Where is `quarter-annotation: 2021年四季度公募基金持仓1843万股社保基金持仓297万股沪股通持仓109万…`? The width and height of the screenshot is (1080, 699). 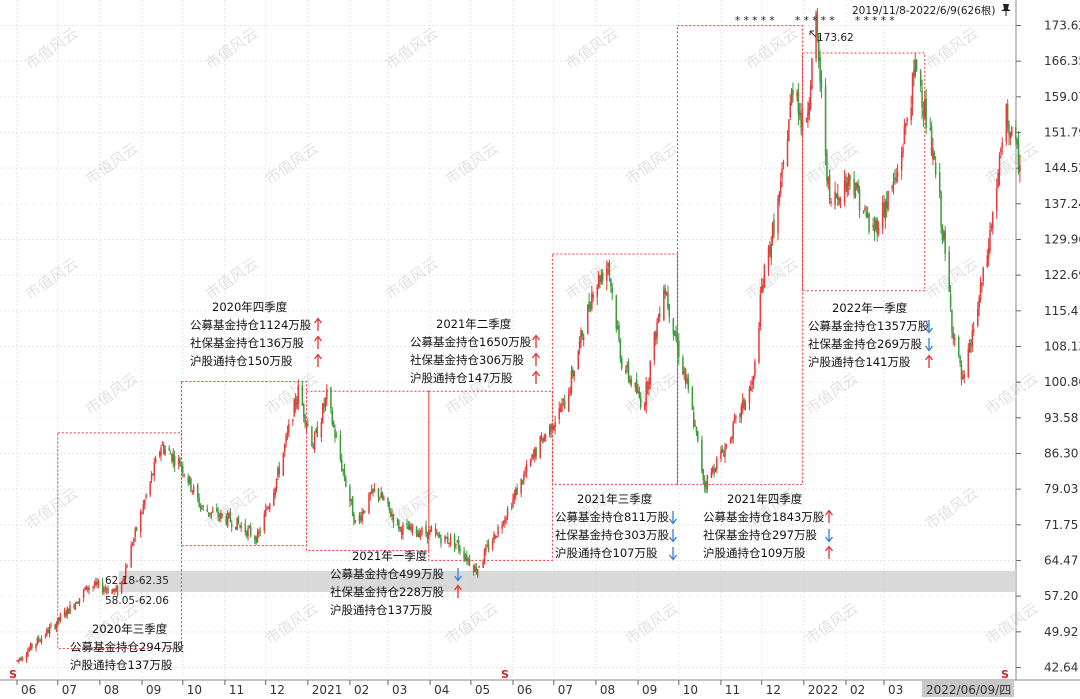 quarter-annotation: 2021年四季度公募基金持仓1843万股社保基金持仓297万股沪股通持仓109万… is located at coordinates (768, 526).